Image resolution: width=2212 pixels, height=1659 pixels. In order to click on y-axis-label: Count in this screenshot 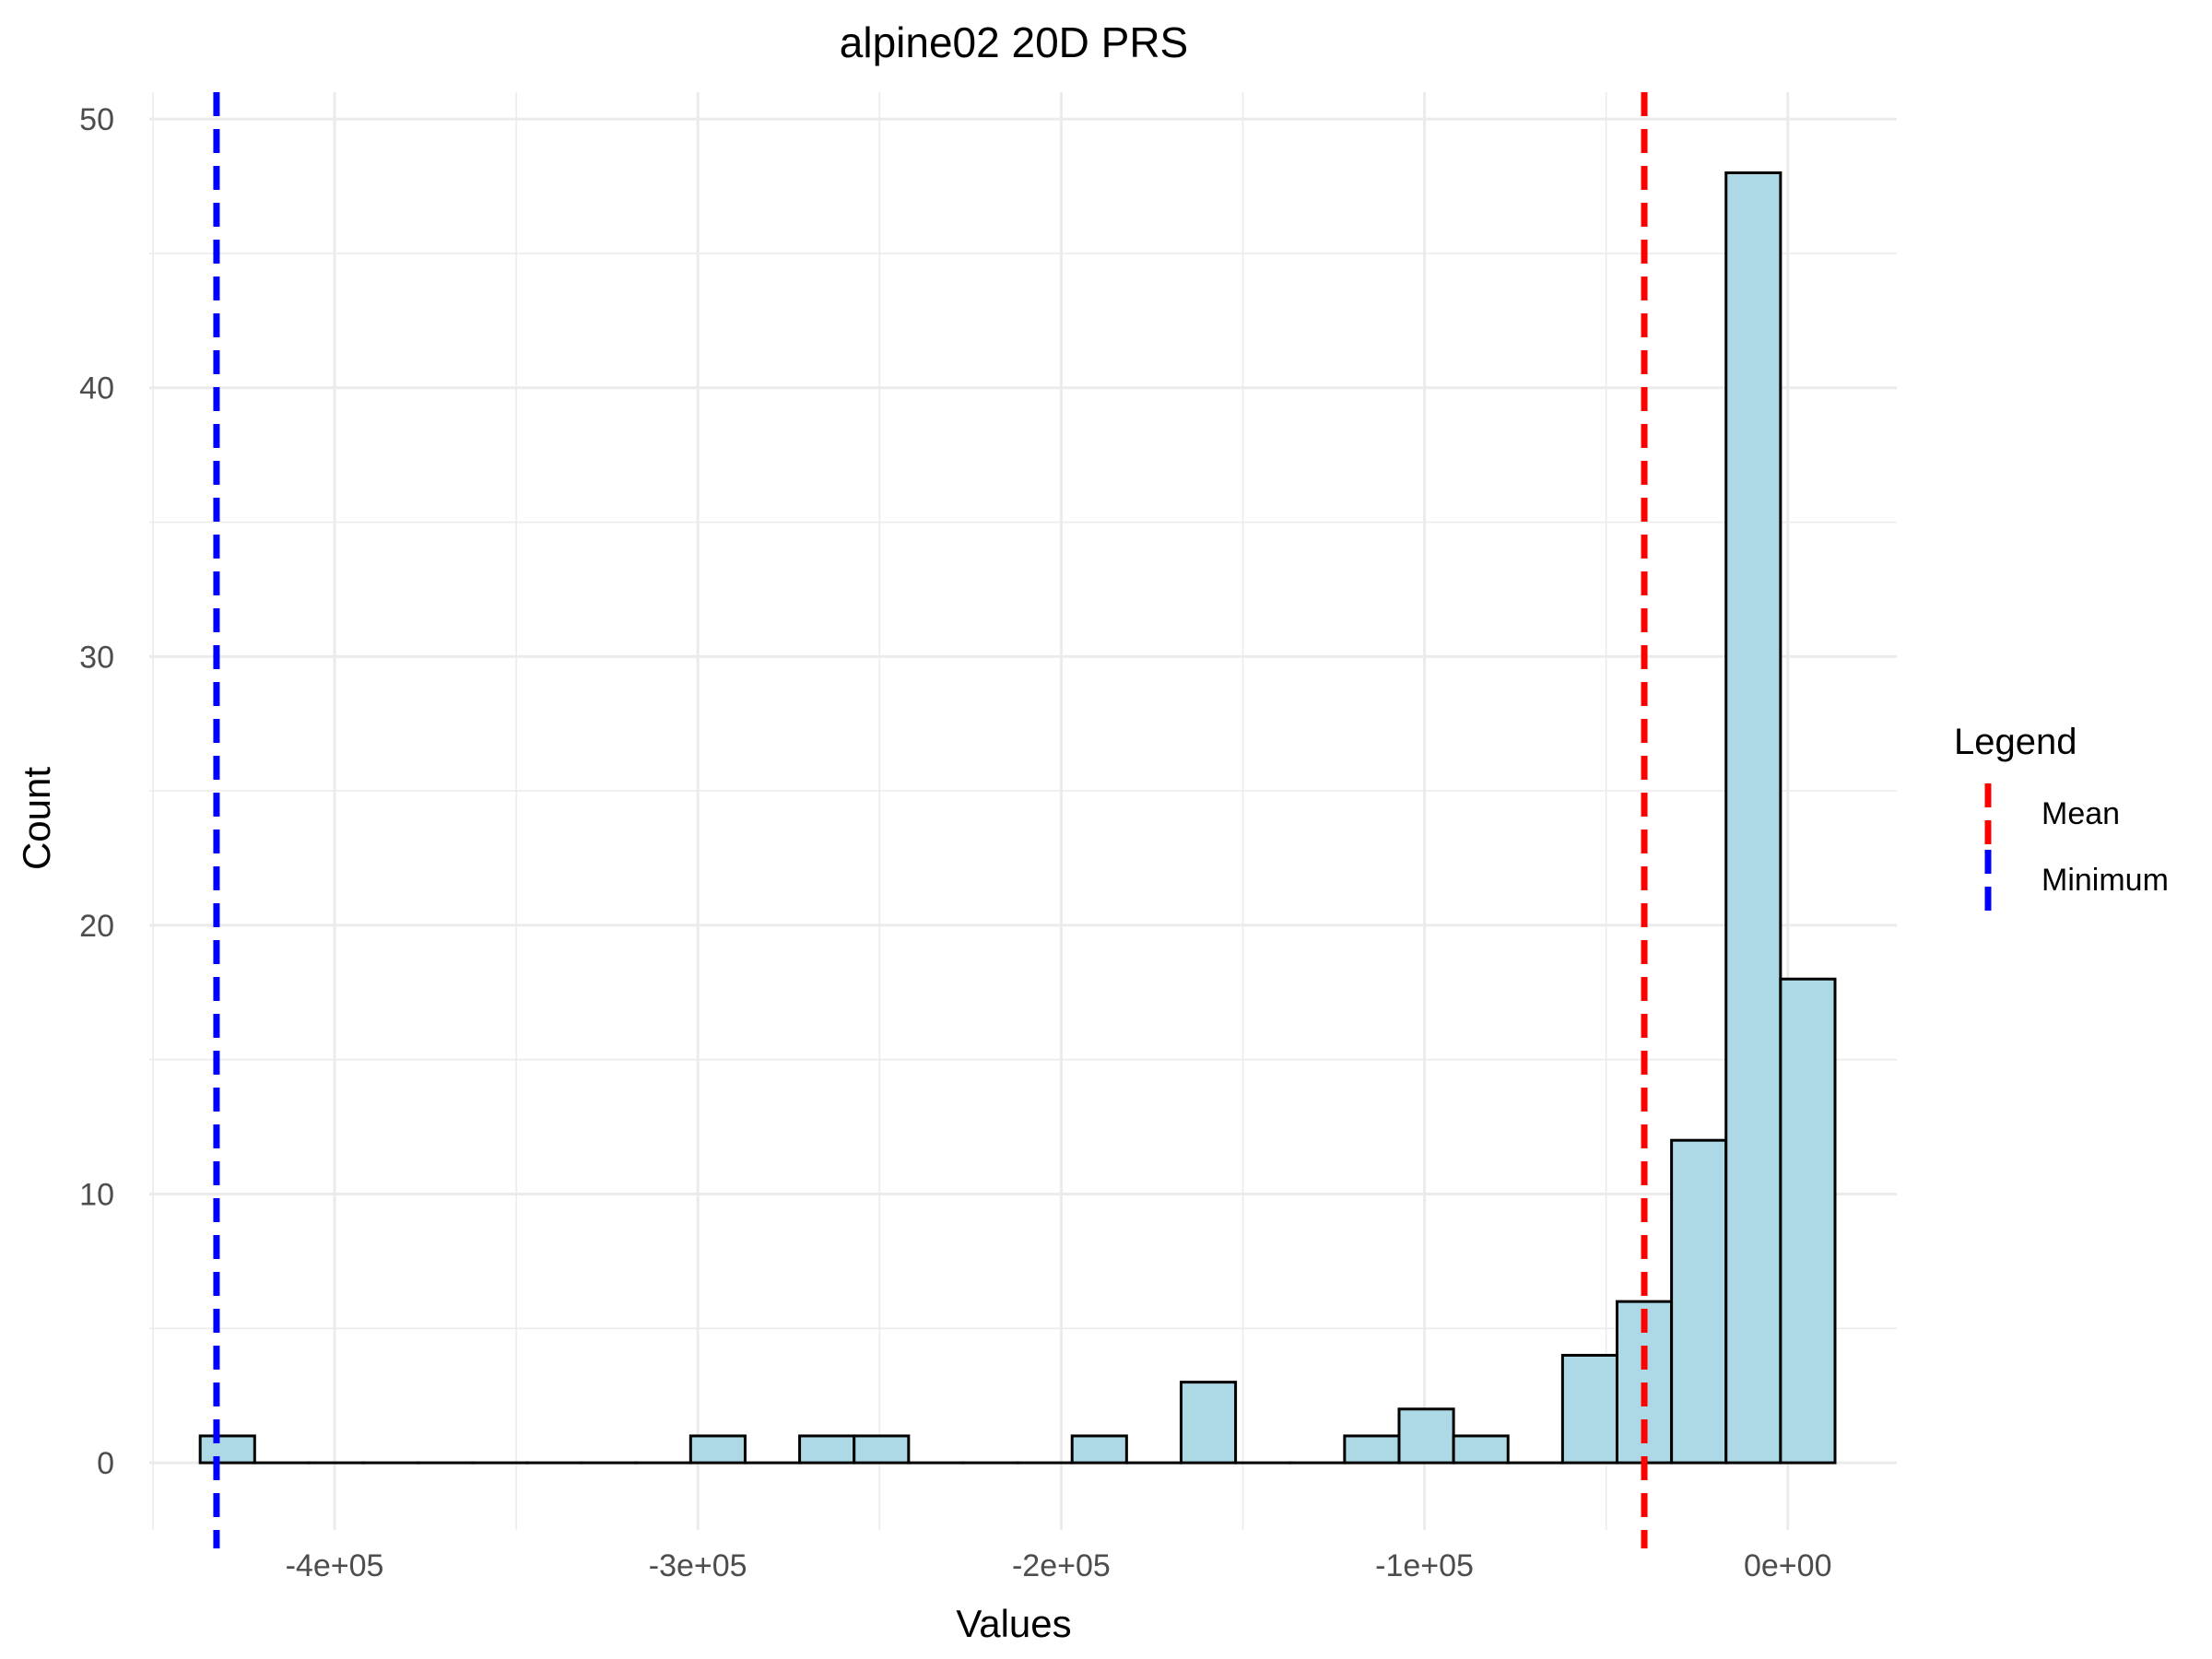, I will do `click(36, 818)`.